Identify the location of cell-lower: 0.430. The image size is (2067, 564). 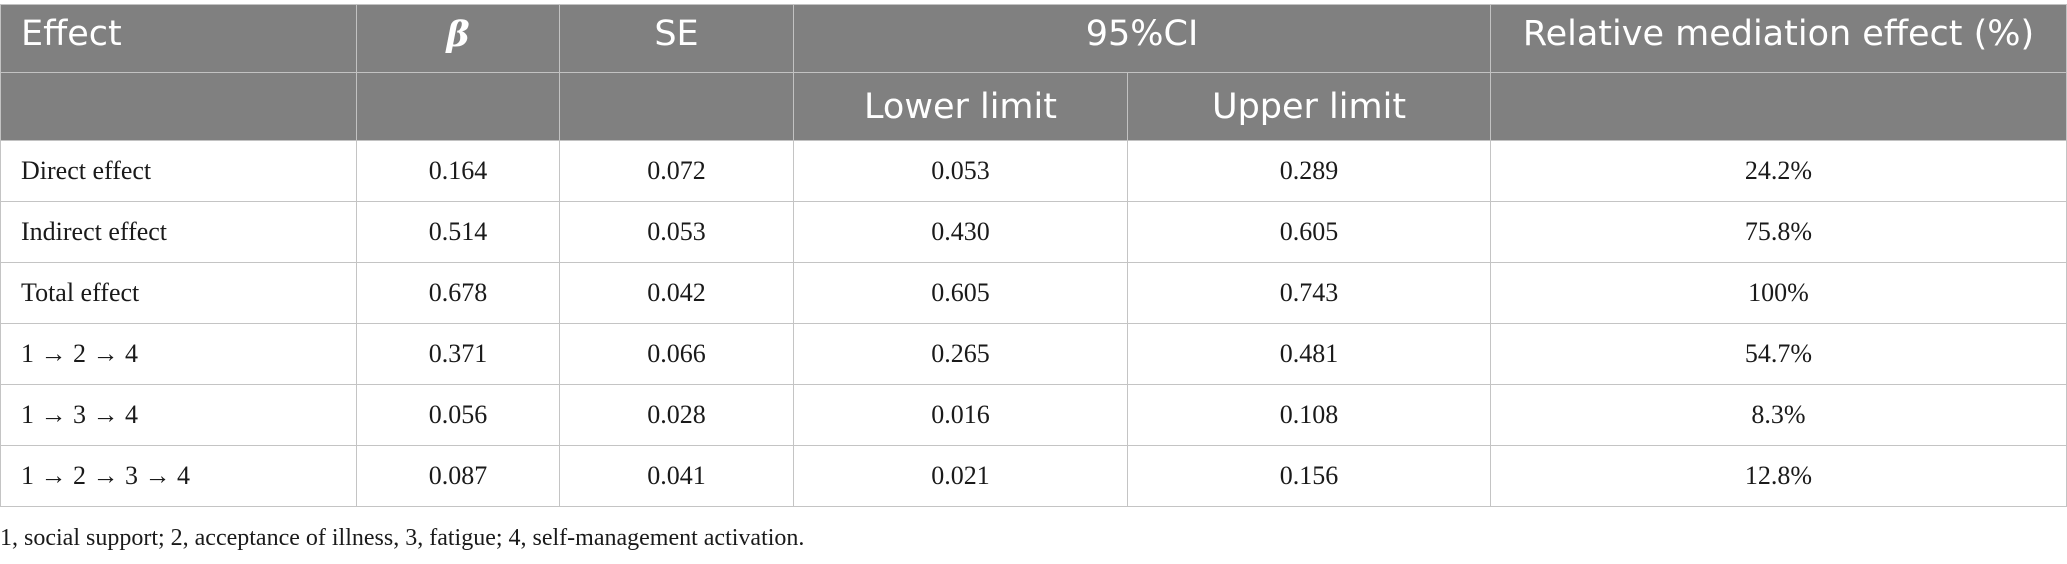
(960, 232).